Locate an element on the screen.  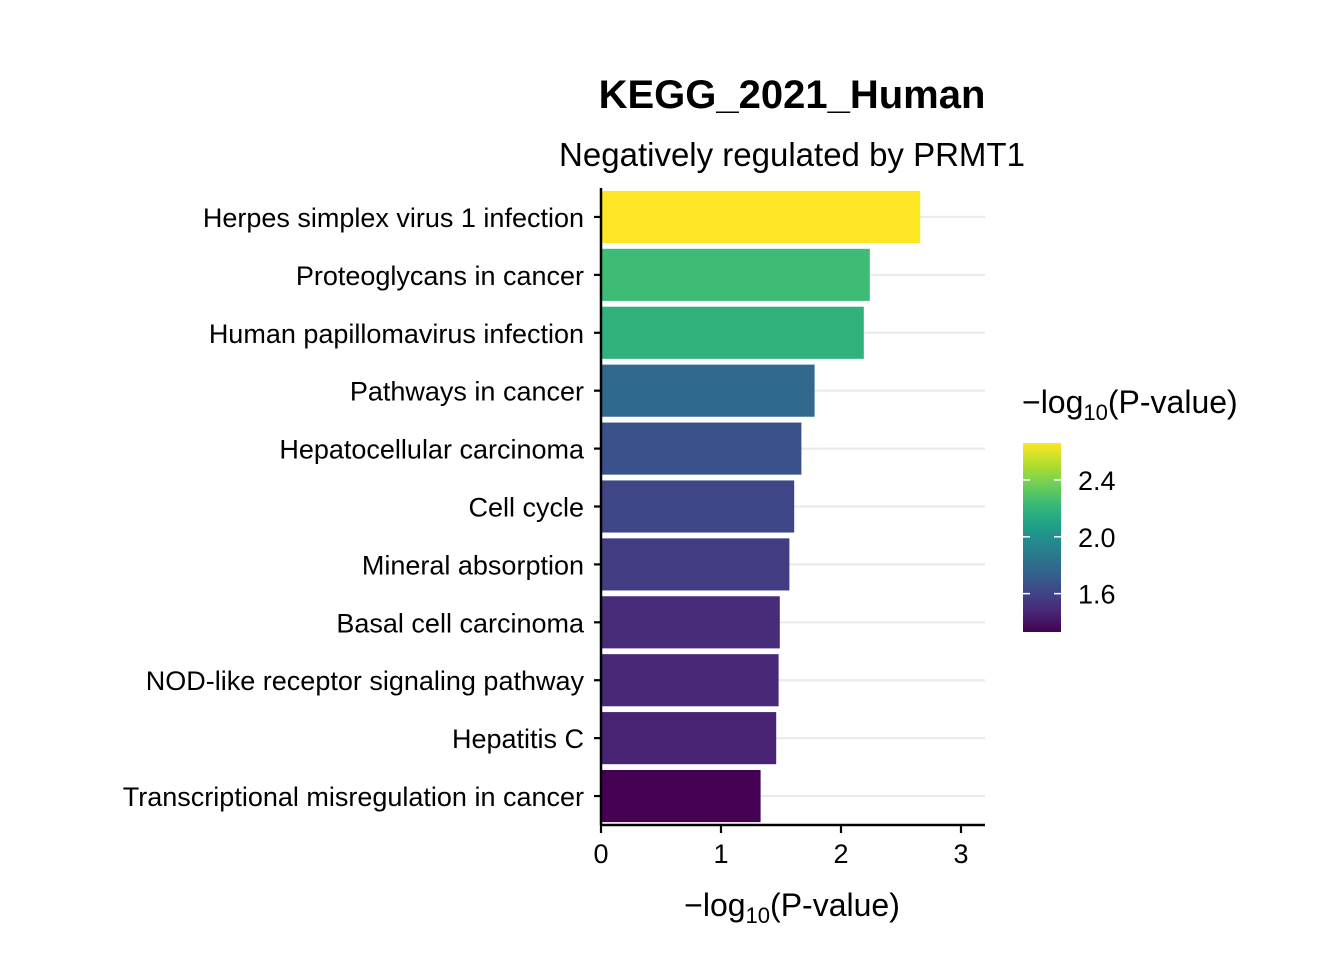
category-label: Basal cell carcinoma is located at coordinates (460, 623).